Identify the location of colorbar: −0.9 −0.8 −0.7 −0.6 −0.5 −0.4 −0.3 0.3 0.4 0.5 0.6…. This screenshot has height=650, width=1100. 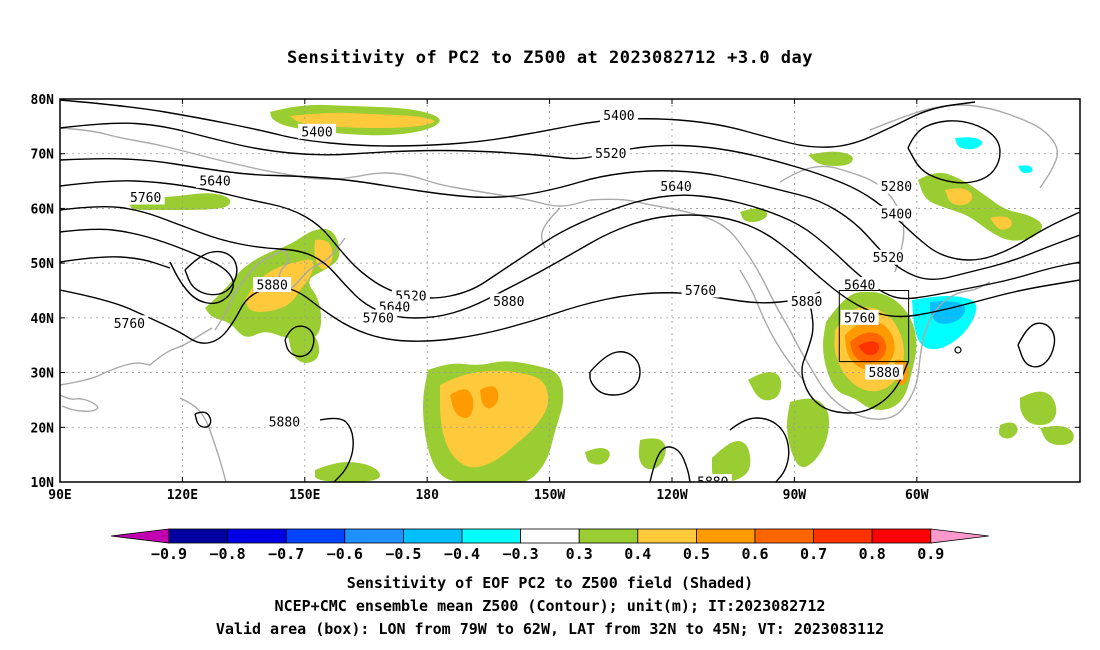
(549, 545).